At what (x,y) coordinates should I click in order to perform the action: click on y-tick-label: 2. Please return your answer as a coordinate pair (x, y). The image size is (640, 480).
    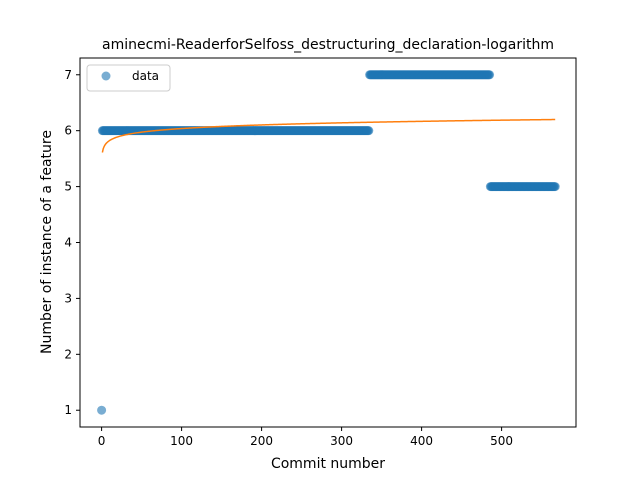
    Looking at the image, I should click on (68, 354).